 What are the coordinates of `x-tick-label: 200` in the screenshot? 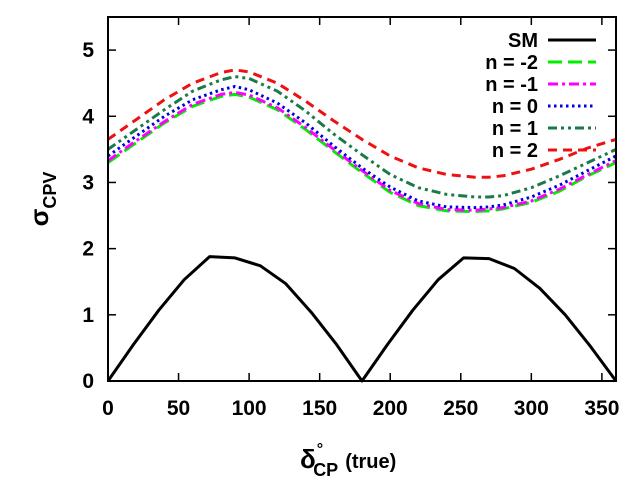 It's located at (390, 408).